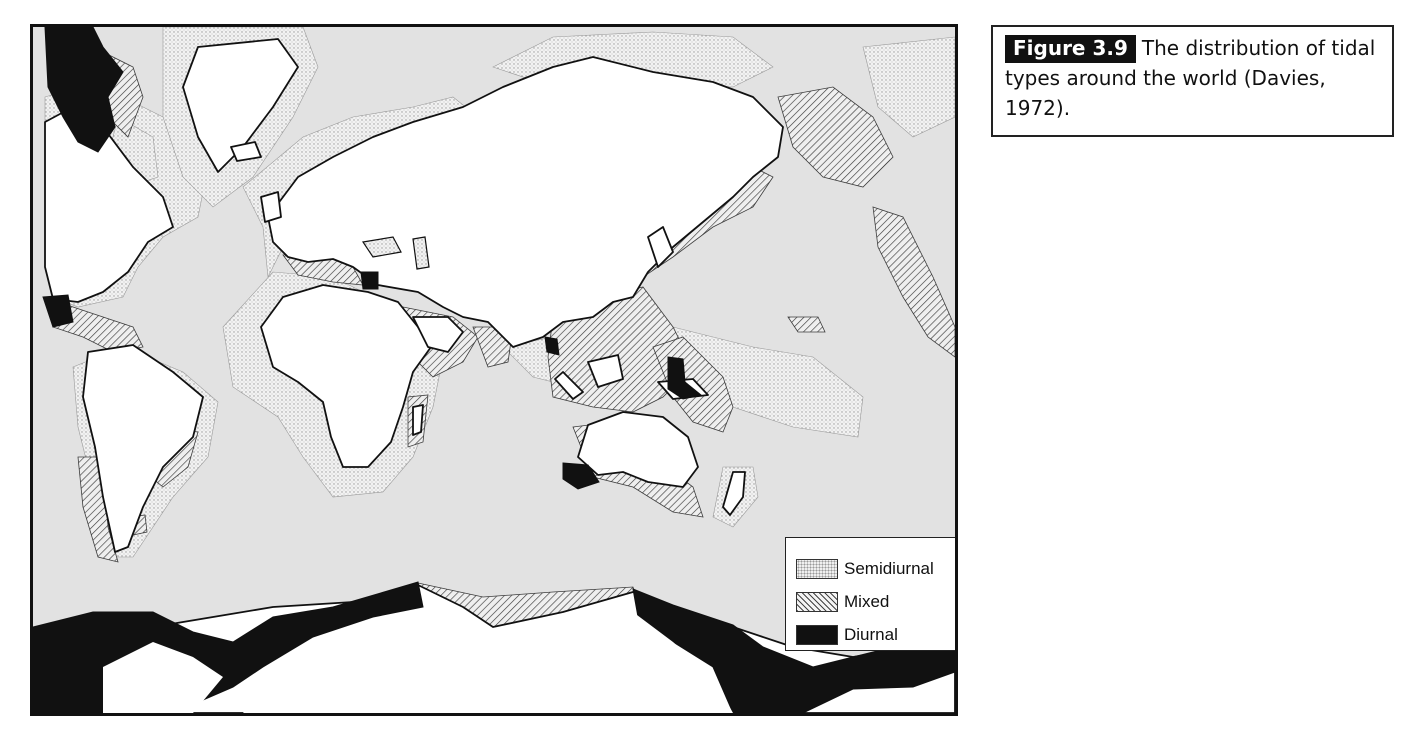 The width and height of the screenshot is (1418, 738). What do you see at coordinates (581, 476) in the screenshot?
I see `diurnal-sw-australia` at bounding box center [581, 476].